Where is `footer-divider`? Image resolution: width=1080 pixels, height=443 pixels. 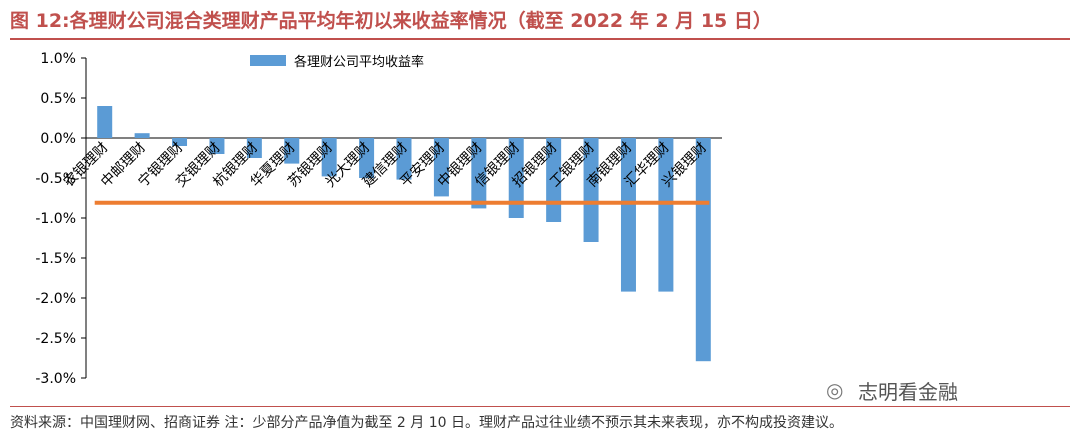 footer-divider is located at coordinates (540, 406).